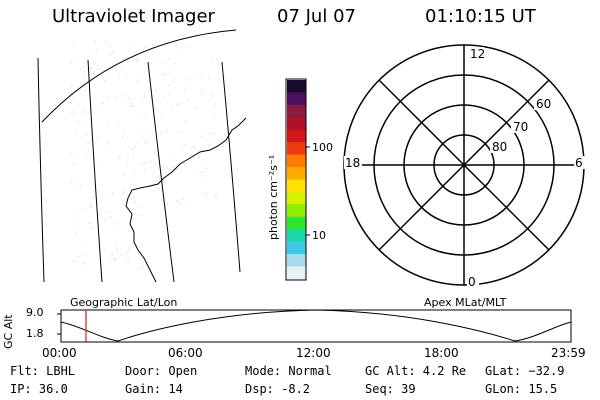 The image size is (600, 400). I want to click on coastline, so click(186, 200).